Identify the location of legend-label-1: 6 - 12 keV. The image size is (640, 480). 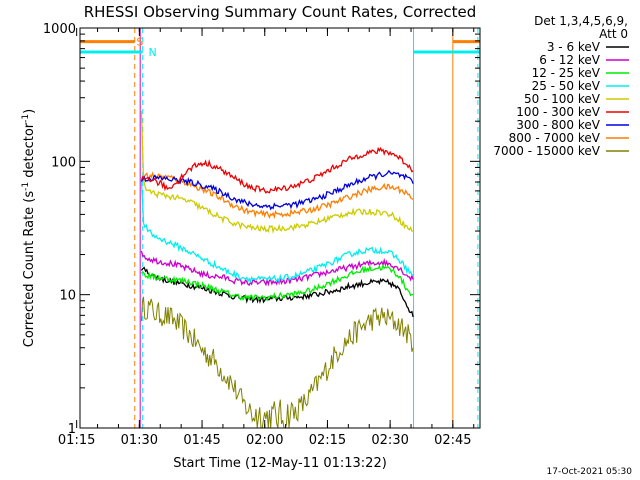
(570, 60).